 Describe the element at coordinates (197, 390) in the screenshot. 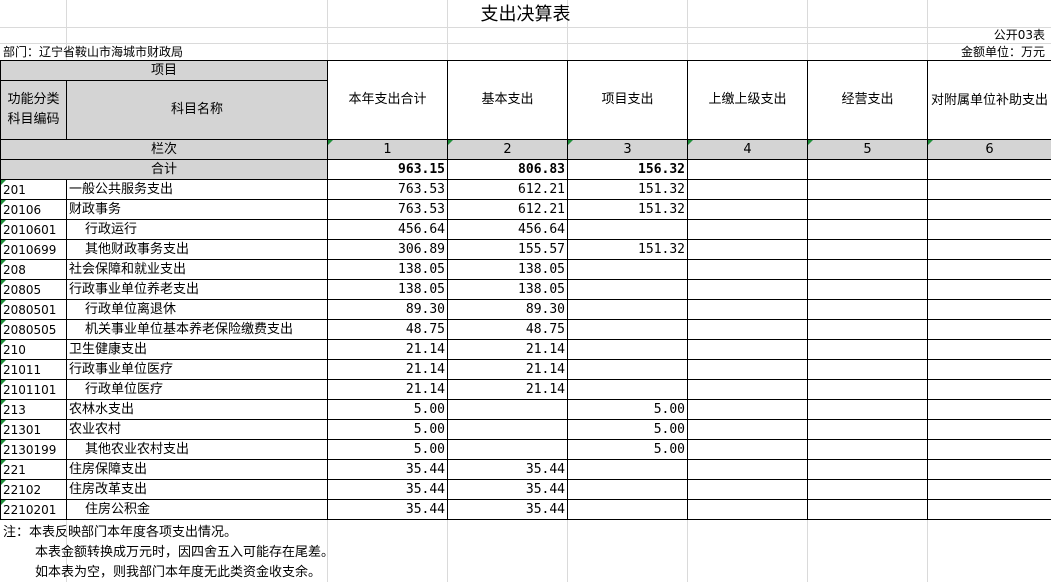

I see `row-subject-name: 行政单位医疗` at that location.